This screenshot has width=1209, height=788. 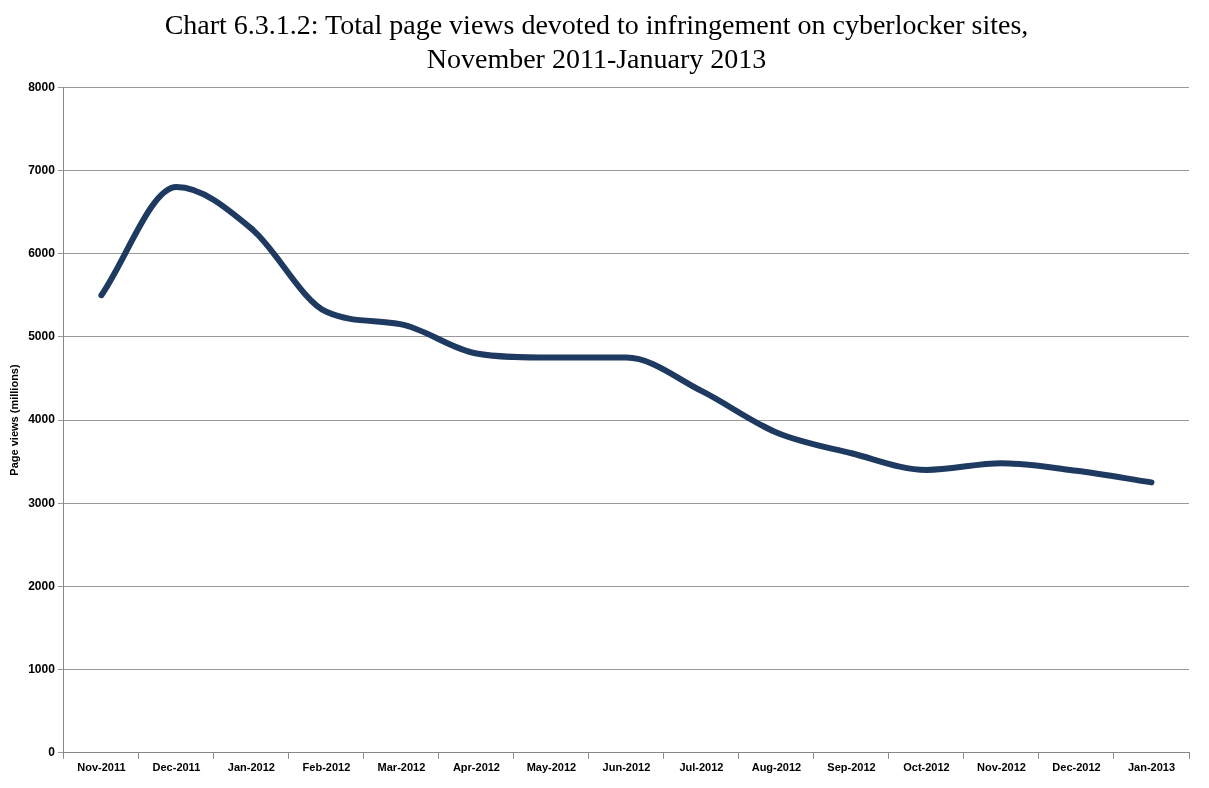 What do you see at coordinates (251, 767) in the screenshot?
I see `x-tick-label: Jan-2012` at bounding box center [251, 767].